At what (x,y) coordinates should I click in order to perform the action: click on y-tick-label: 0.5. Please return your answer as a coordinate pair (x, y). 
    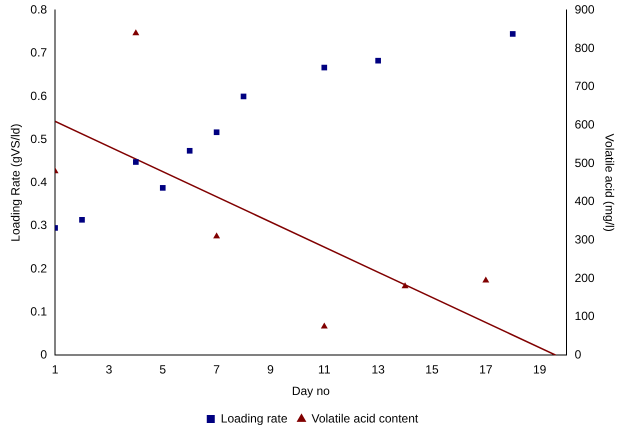
    Looking at the image, I should click on (39, 139).